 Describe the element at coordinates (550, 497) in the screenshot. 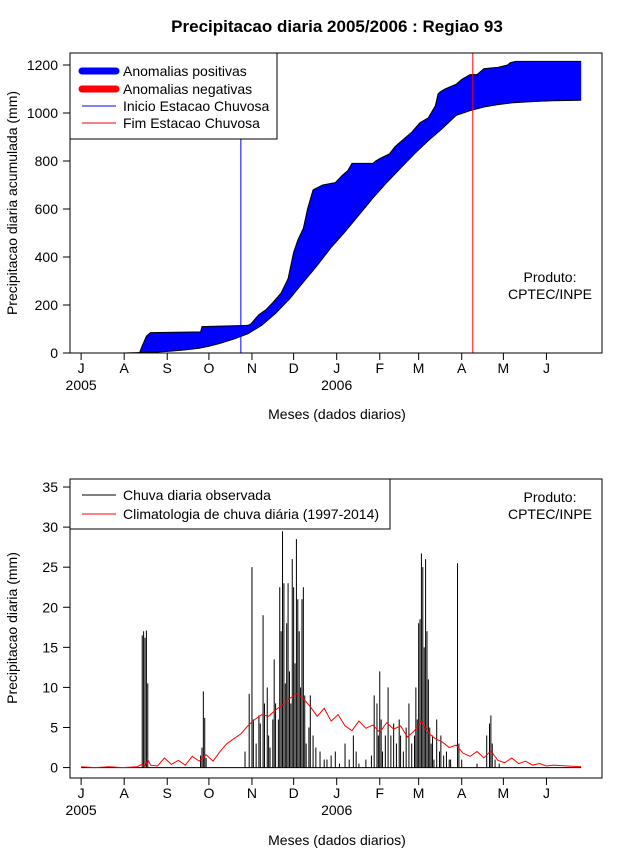

I see `bottom-annotation-line-1: Produto:` at that location.